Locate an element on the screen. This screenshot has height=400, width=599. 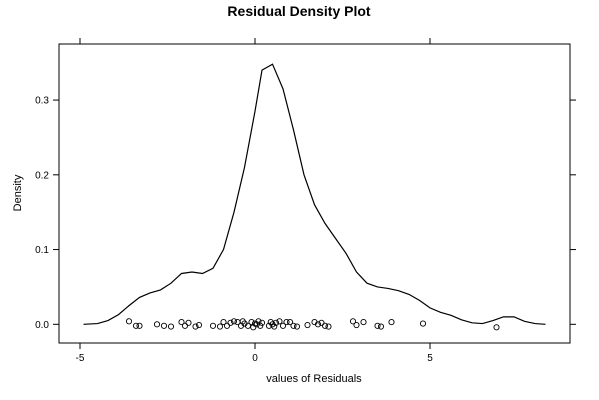
chart-title: Residual Density Plot is located at coordinates (298, 11).